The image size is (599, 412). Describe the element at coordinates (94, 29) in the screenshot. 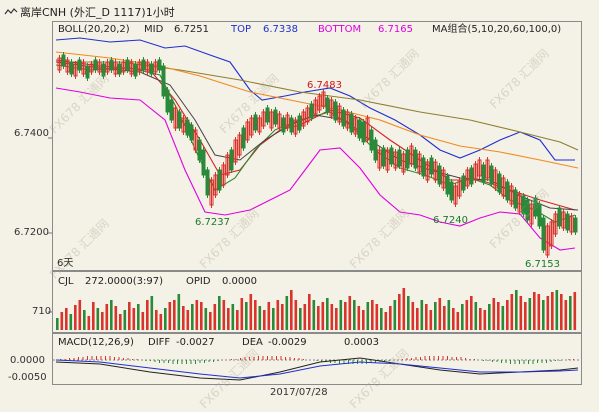

I see `boll-label: BOLL(20,20,2)` at that location.